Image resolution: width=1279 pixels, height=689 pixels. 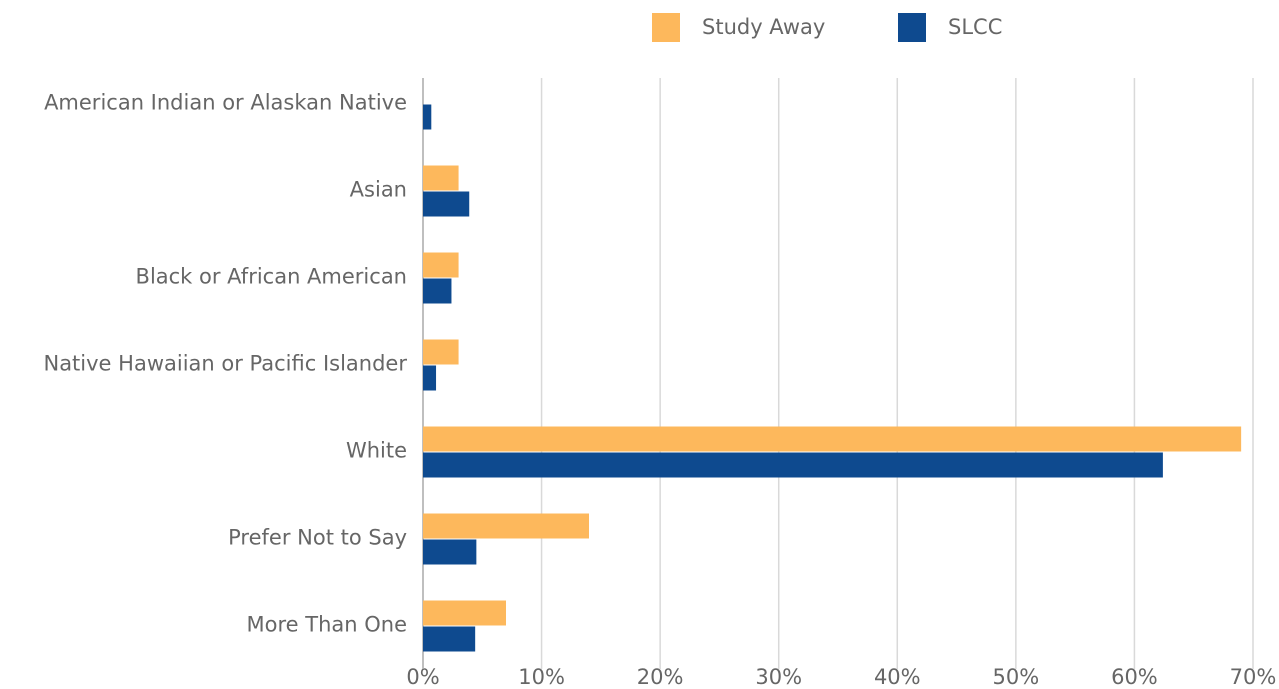 I want to click on x-tick-label: 60%, so click(x=1134, y=677).